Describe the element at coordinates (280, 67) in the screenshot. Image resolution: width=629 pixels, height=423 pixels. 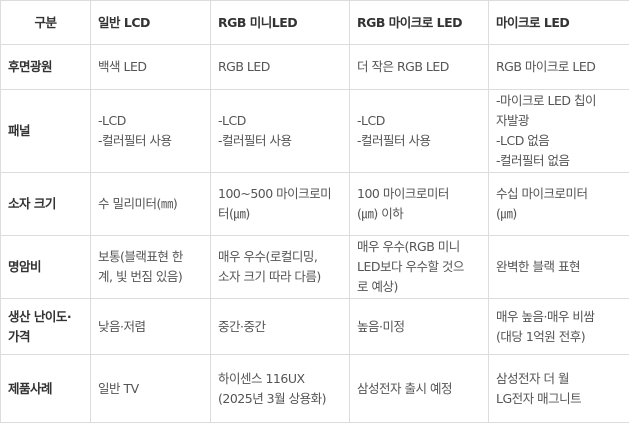
I see `table-cell: RGB LED` at that location.